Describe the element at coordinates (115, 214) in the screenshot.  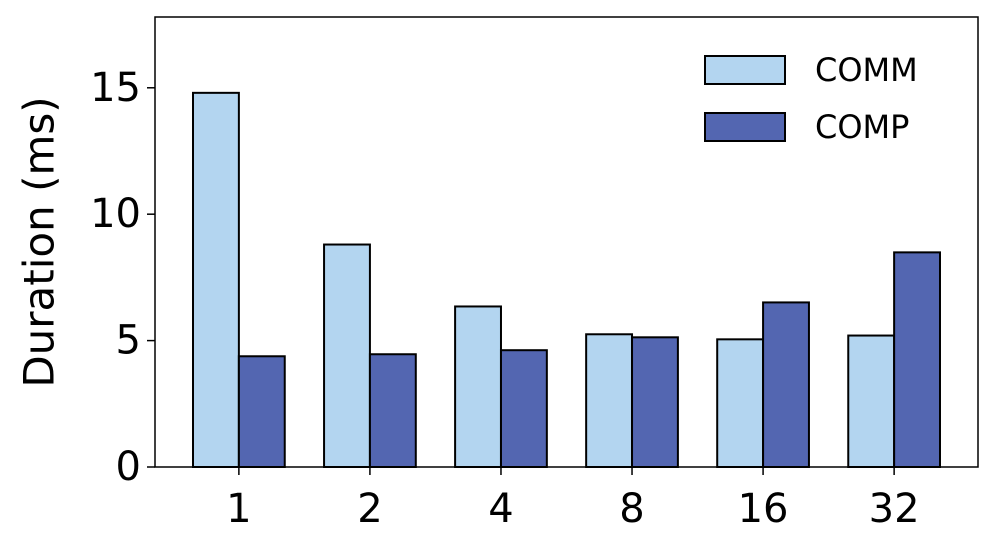
I see `y-tick-label: 10` at that location.